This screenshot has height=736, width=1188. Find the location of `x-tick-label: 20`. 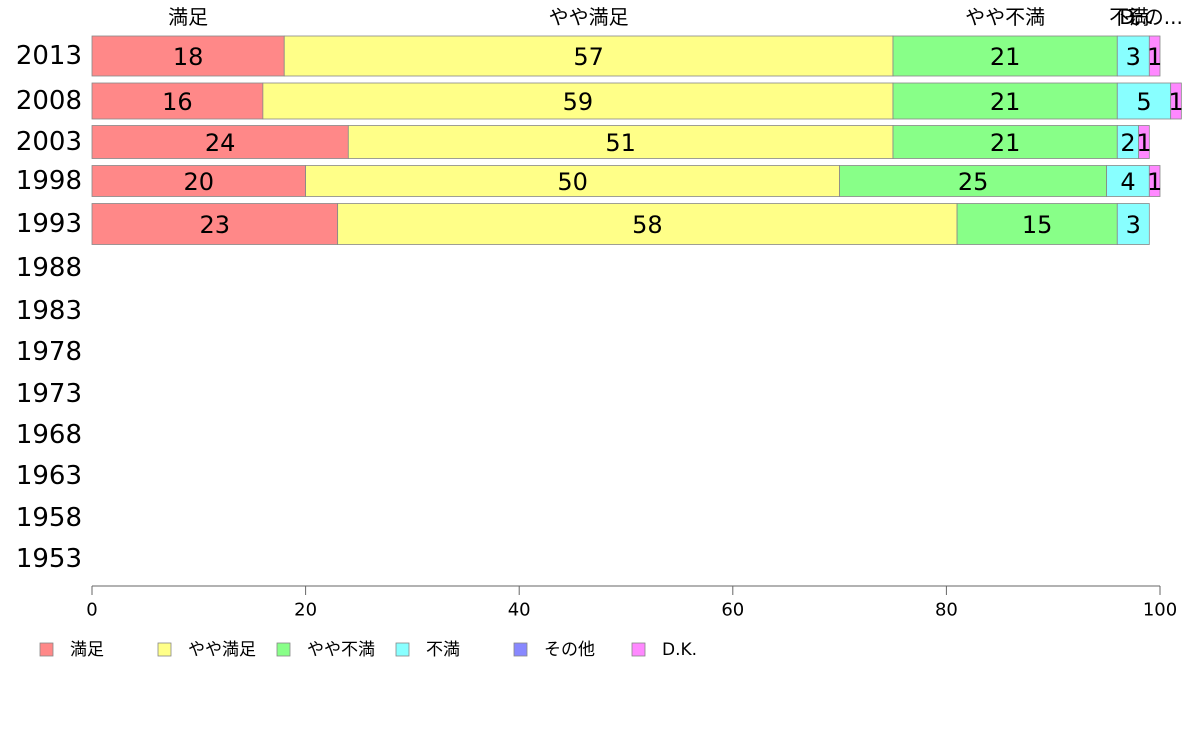

x-tick-label: 20 is located at coordinates (305, 610).